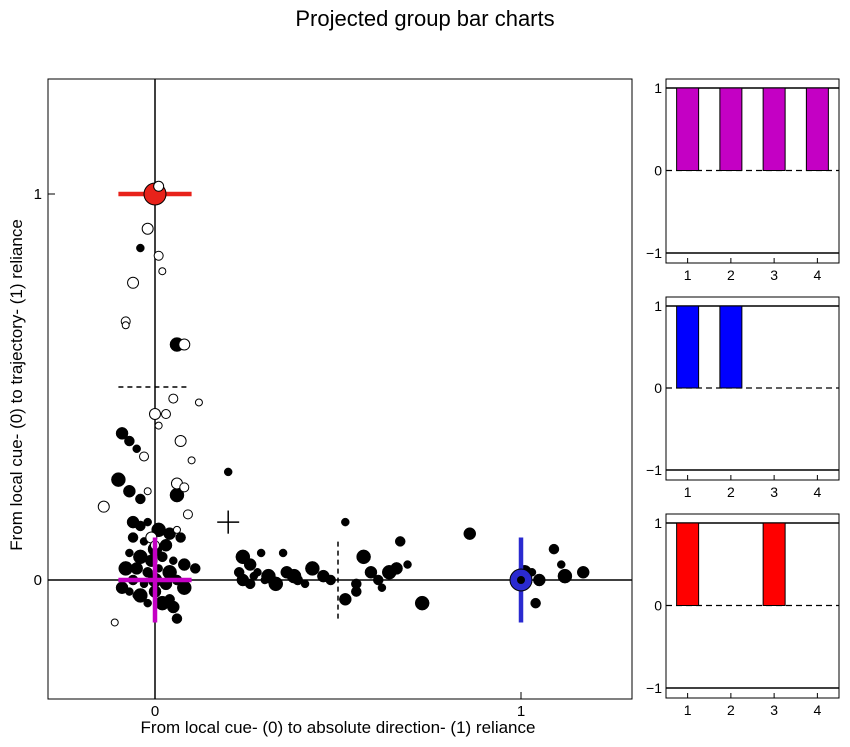 The image size is (850, 747). I want to click on bar-x-tick-label: 2, so click(731, 492).